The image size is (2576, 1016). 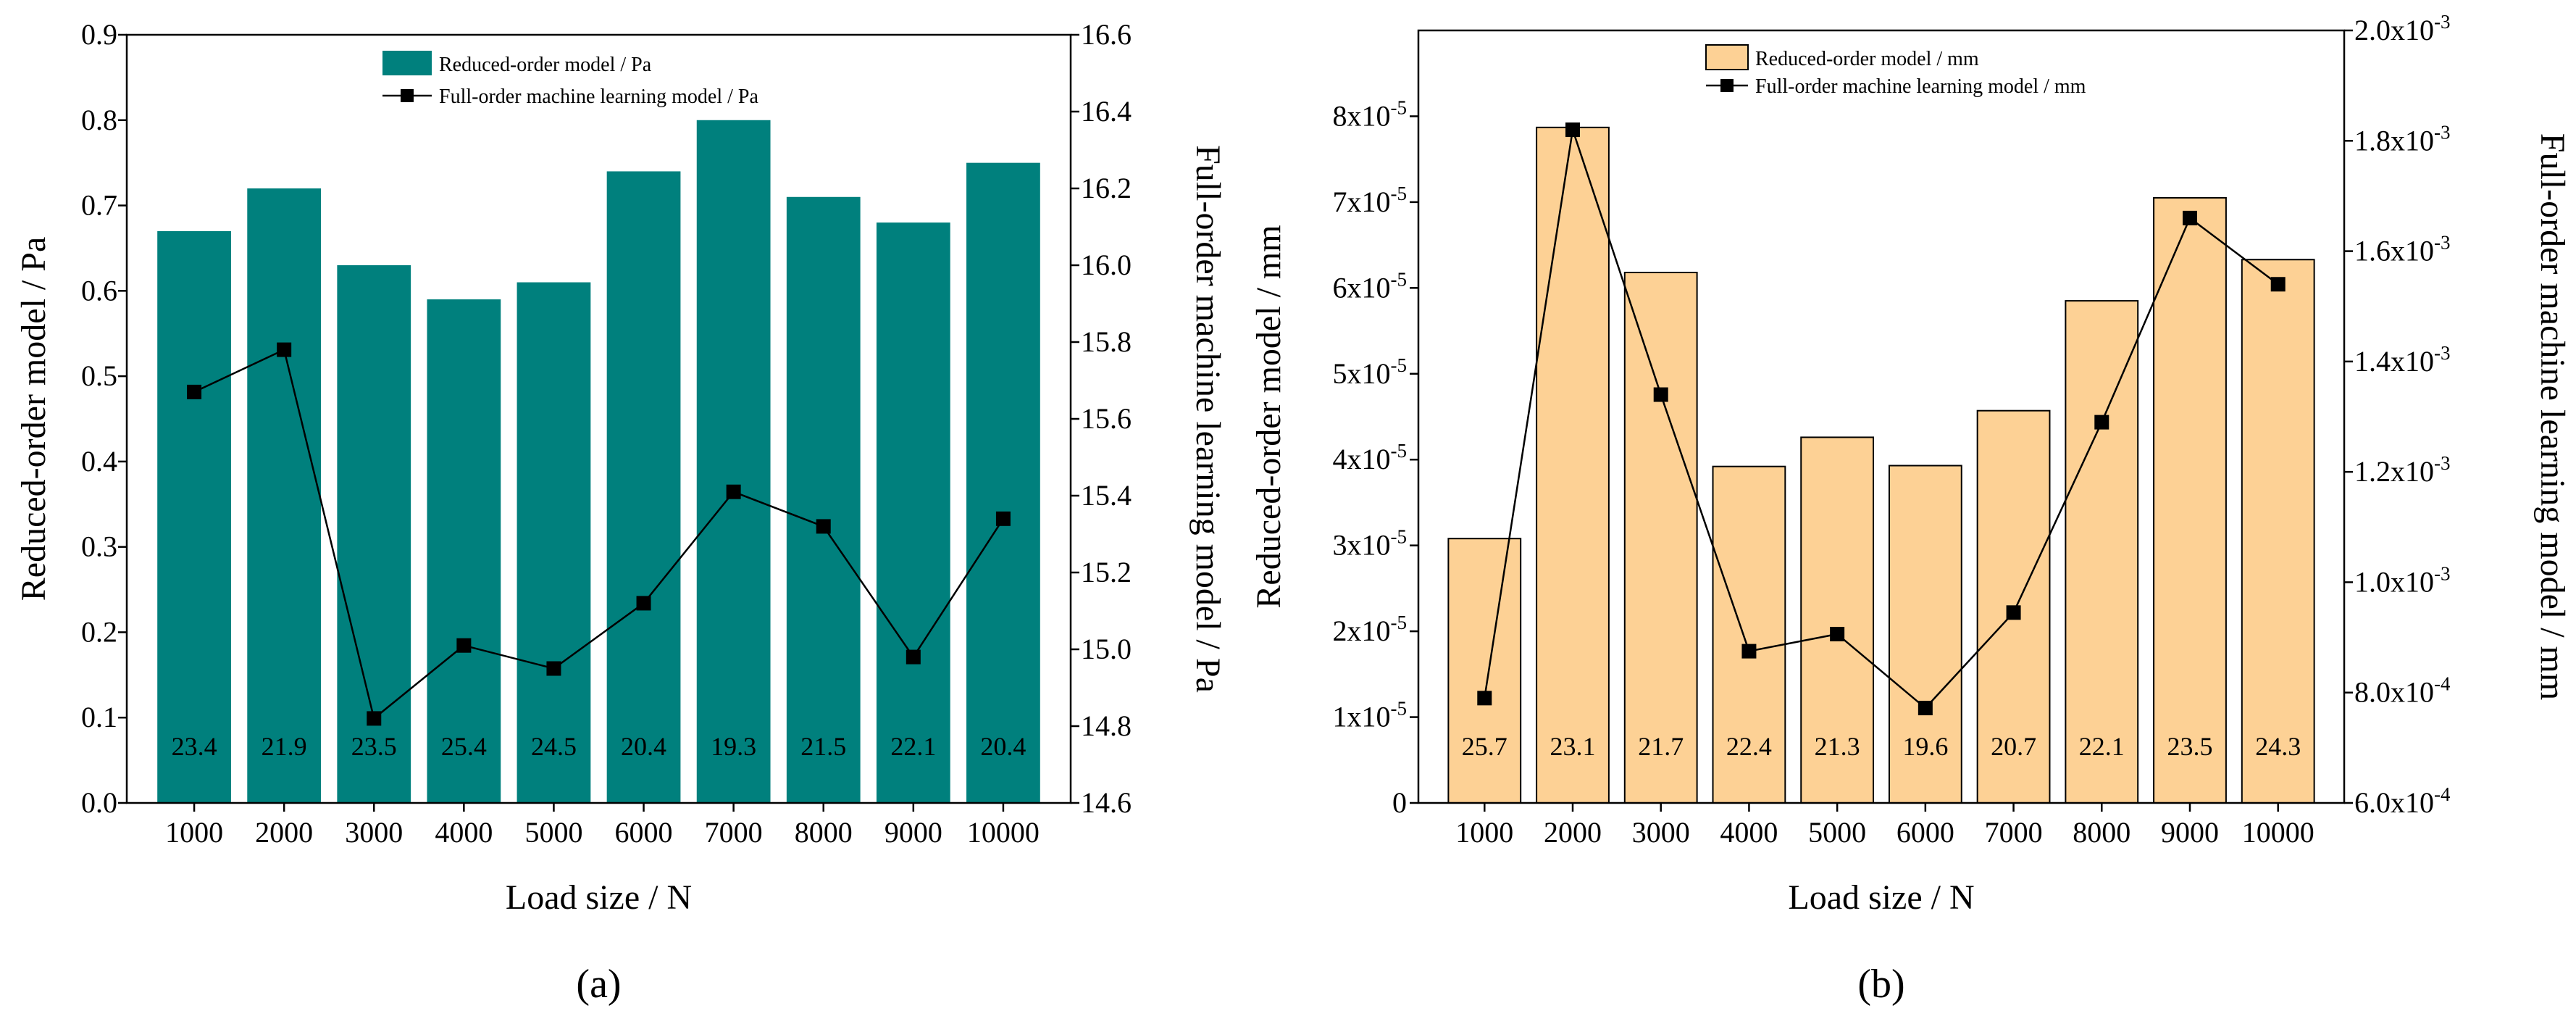 I want to click on panel-caption: (b), so click(x=1880, y=984).